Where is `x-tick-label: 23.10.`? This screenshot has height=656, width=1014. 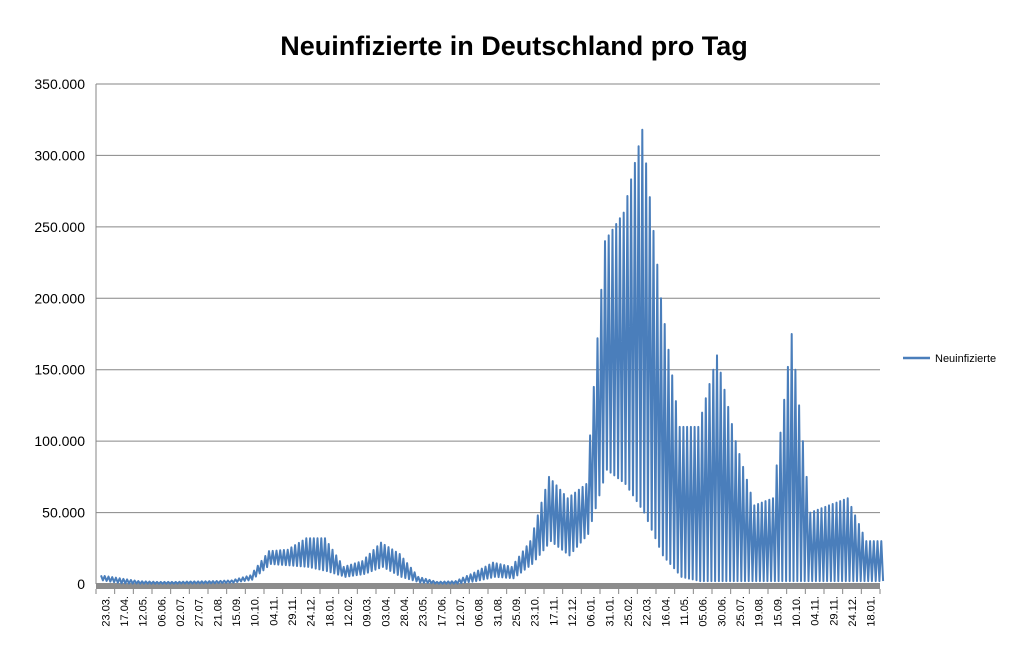 x-tick-label: 23.10. is located at coordinates (536, 611).